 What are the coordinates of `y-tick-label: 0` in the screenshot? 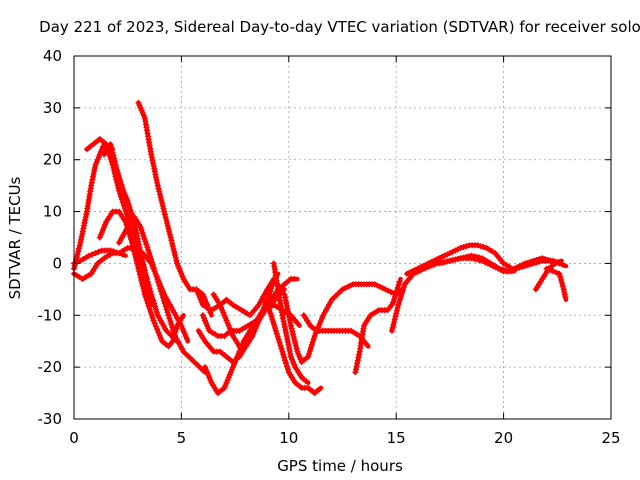 It's located at (57, 263).